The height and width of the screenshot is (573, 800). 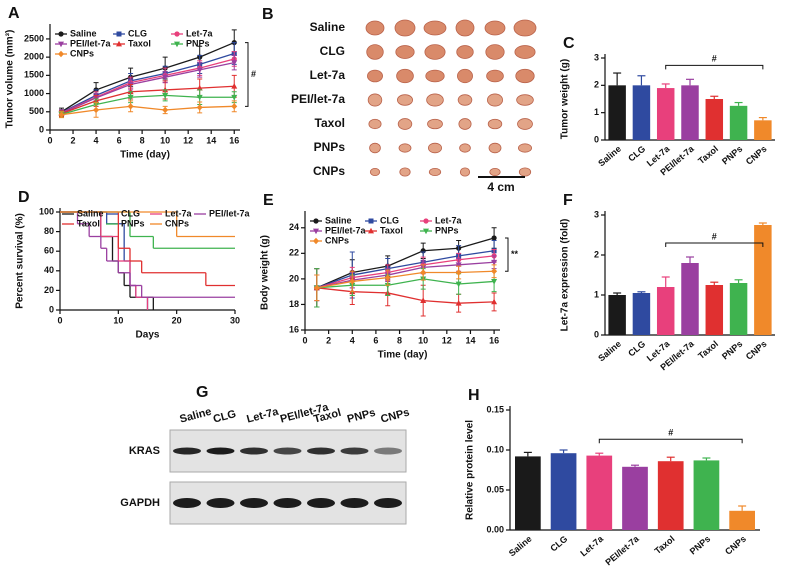 I want to click on y-tick-label: 2, so click(x=596, y=85).